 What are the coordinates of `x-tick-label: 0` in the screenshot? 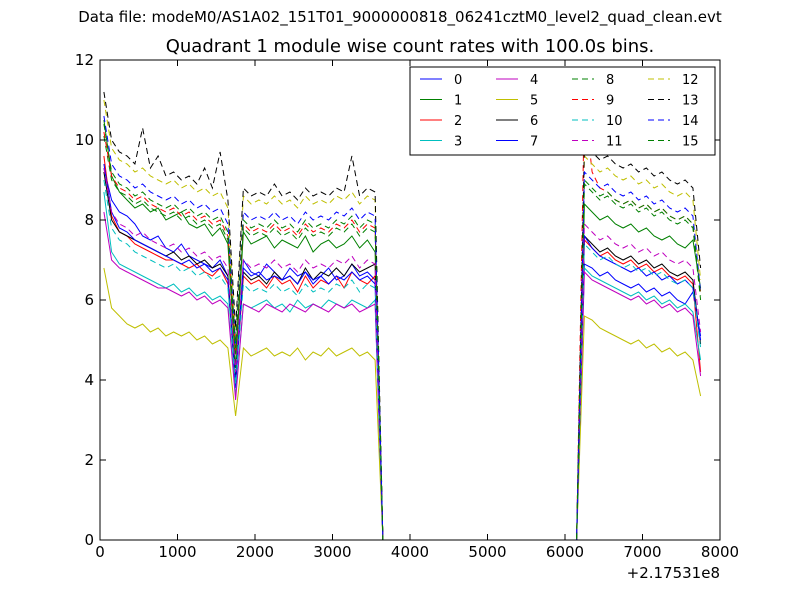 It's located at (100, 552).